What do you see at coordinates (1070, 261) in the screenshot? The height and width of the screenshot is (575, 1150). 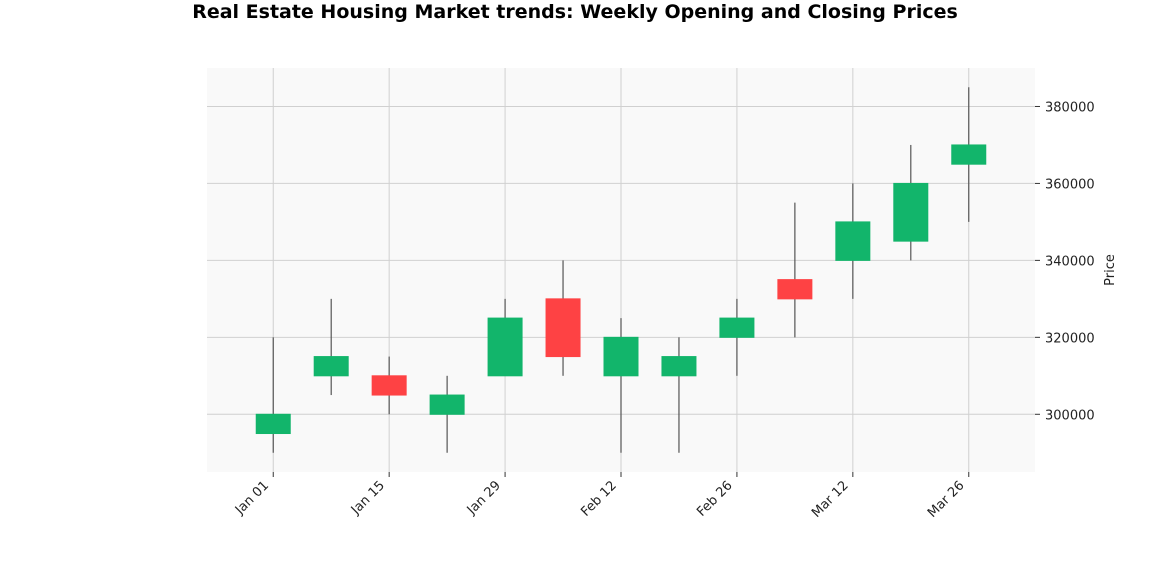 I see `y-tick-label: 340000` at bounding box center [1070, 261].